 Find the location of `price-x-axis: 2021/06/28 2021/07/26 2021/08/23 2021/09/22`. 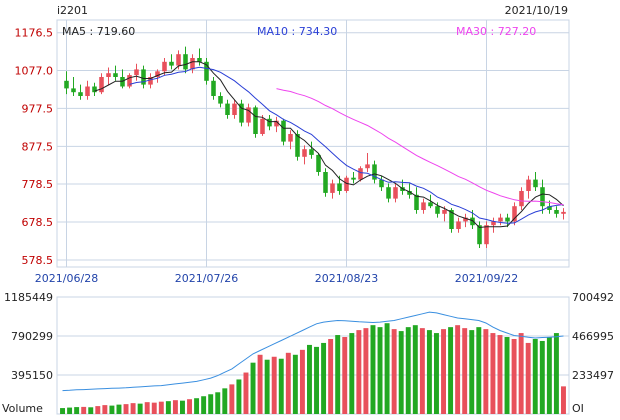

price-x-axis: 2021/06/28 2021/07/26 2021/08/23 2021/09/22 is located at coordinates (276, 278).